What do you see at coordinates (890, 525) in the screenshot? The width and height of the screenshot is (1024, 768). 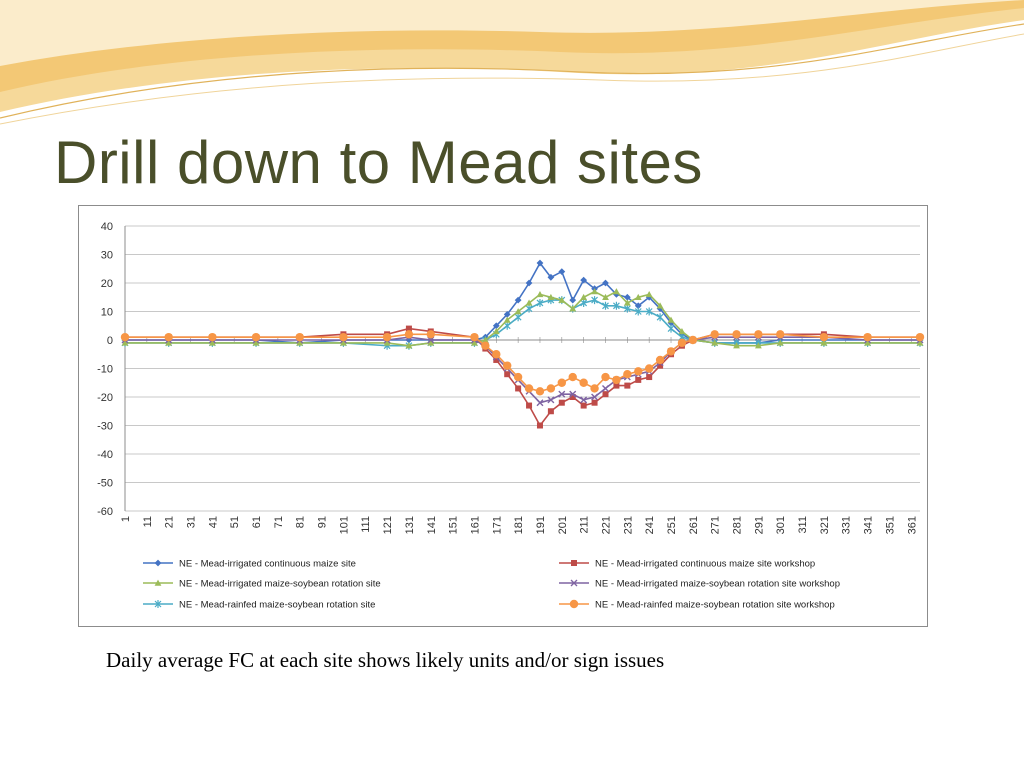 I see `x-tick-label: 351` at bounding box center [890, 525].